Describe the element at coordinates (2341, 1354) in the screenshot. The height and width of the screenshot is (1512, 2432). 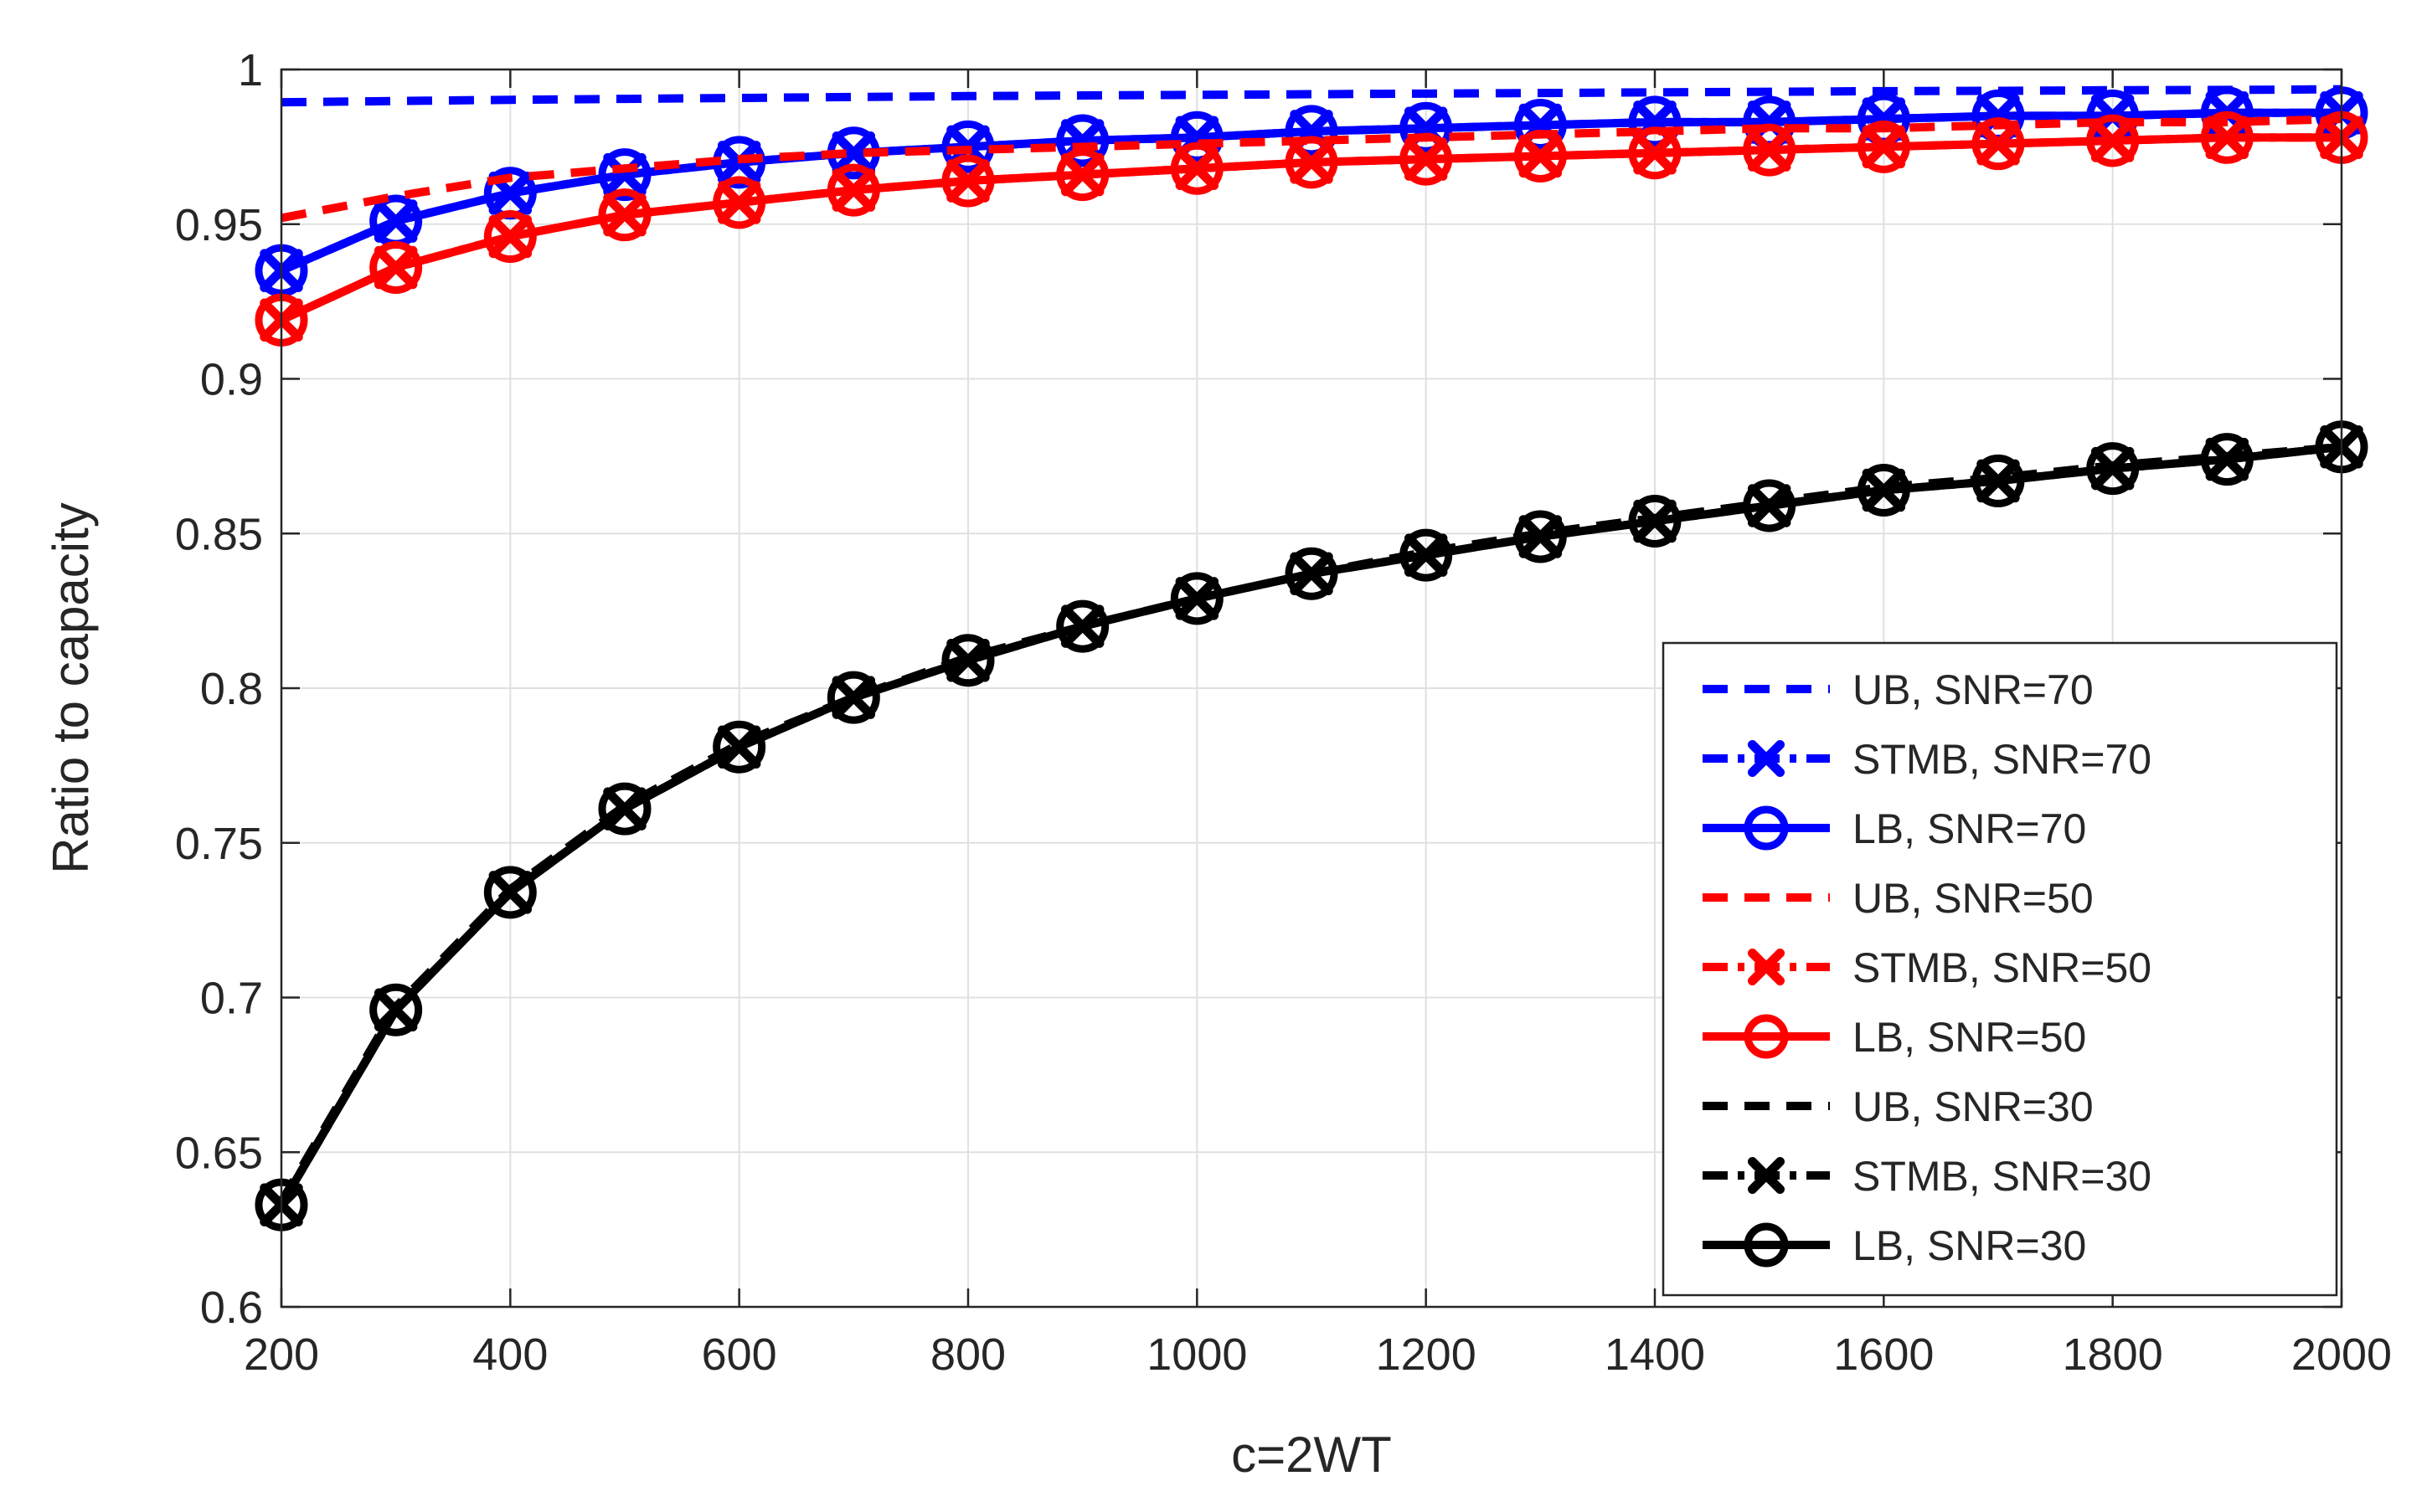
I see `x-tick-label: 2000` at that location.